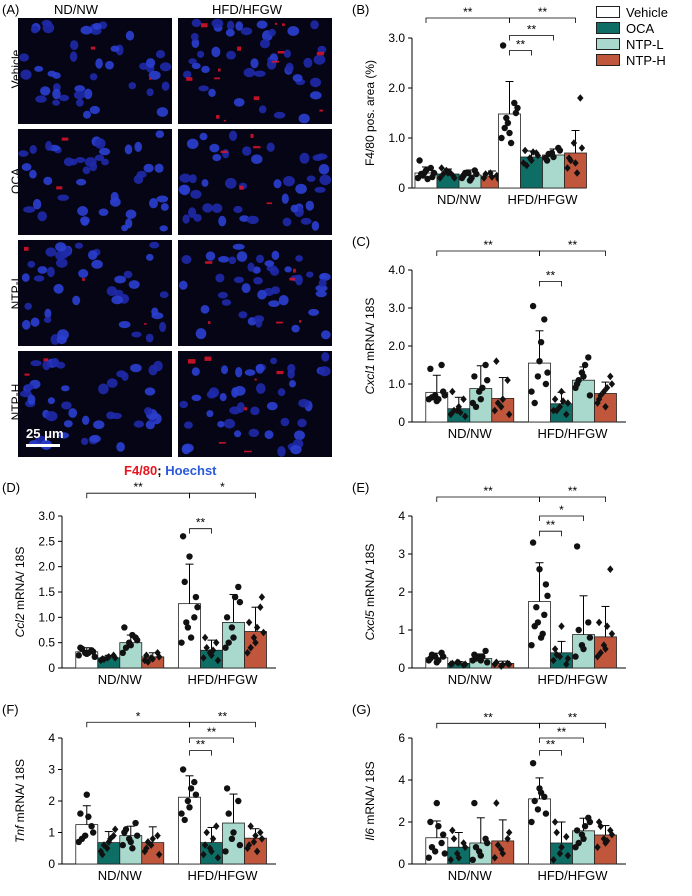 This screenshot has height=896, width=692. I want to click on panel-label: (C), so click(361, 241).